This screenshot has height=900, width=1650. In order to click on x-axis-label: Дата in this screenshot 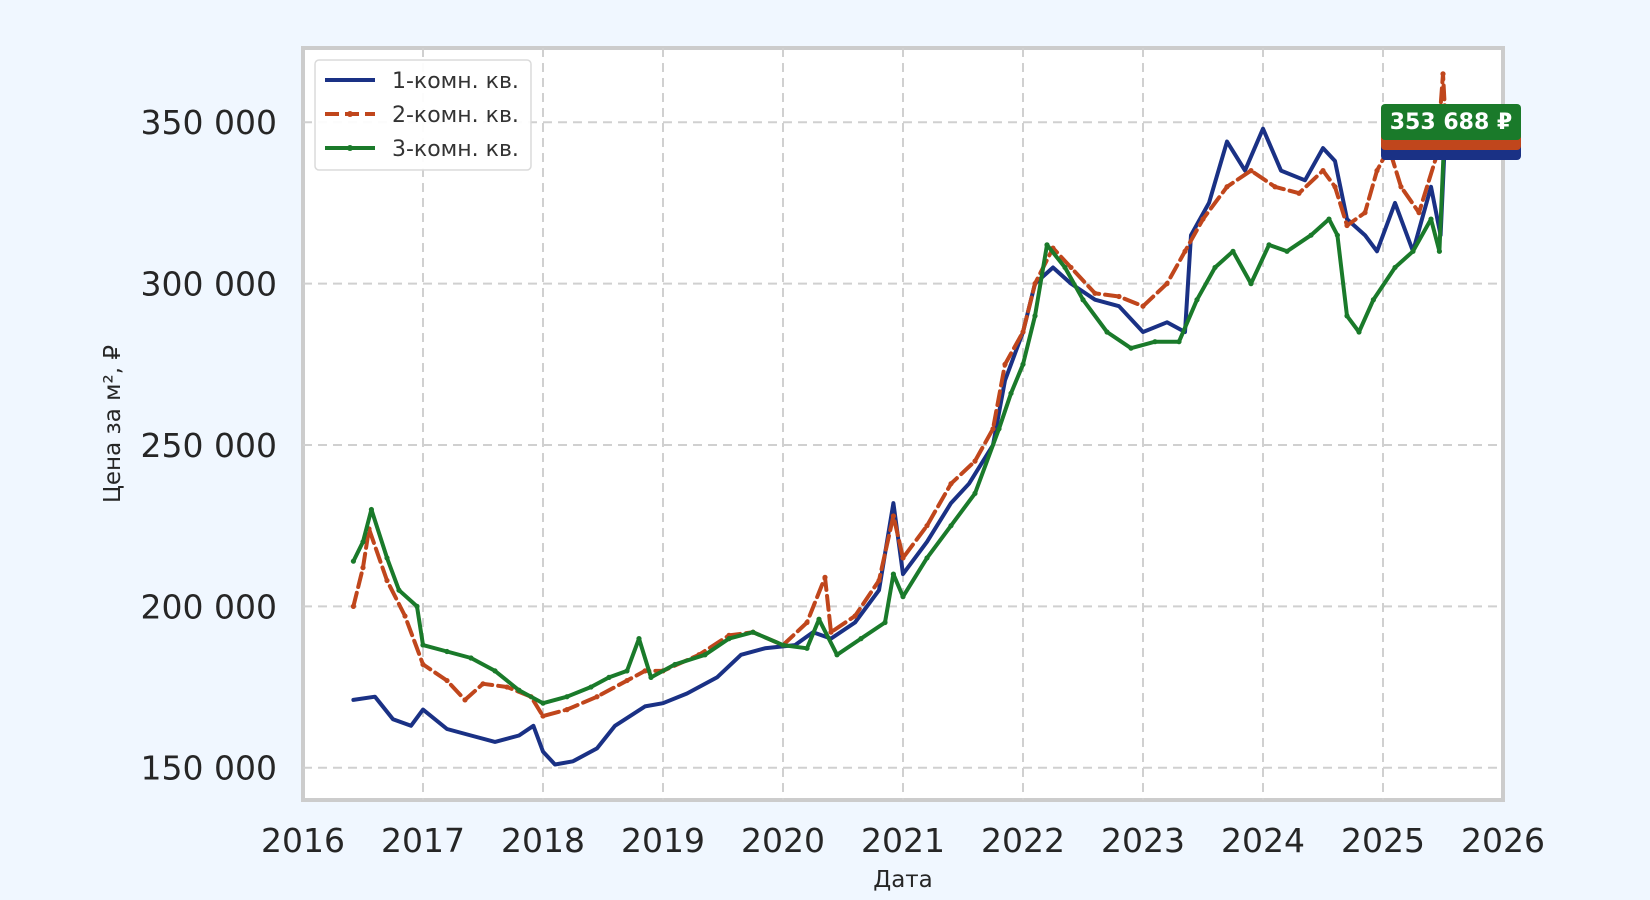, I will do `click(903, 880)`.